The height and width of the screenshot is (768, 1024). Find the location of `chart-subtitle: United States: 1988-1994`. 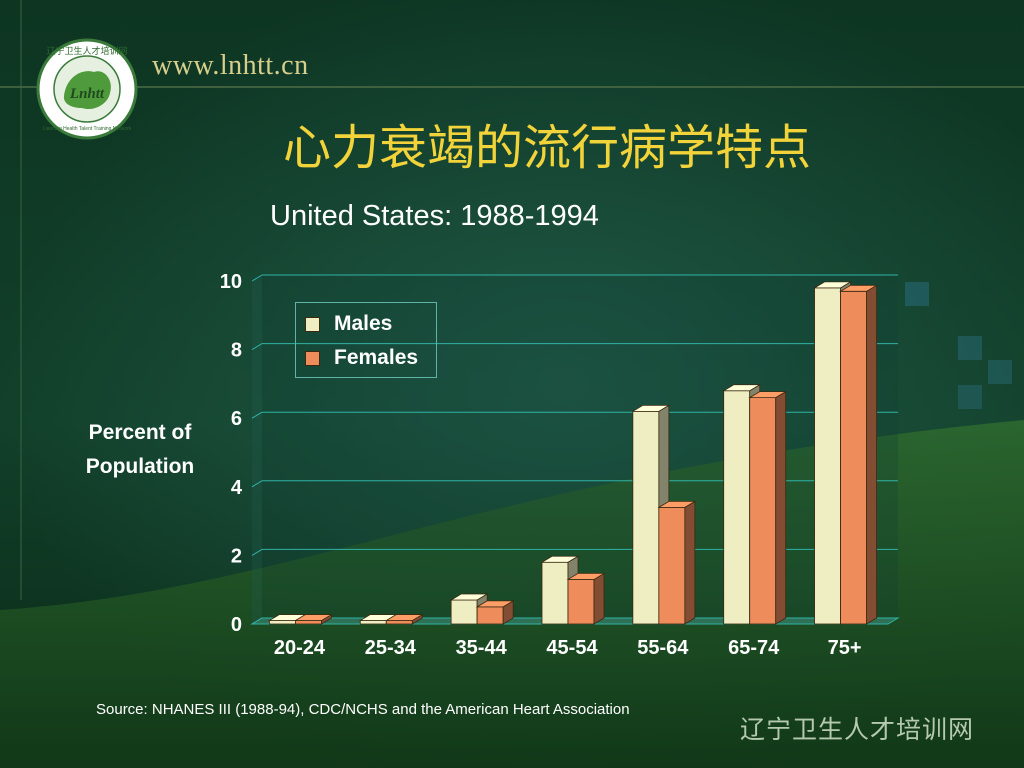

chart-subtitle: United States: 1988-1994 is located at coordinates (434, 216).